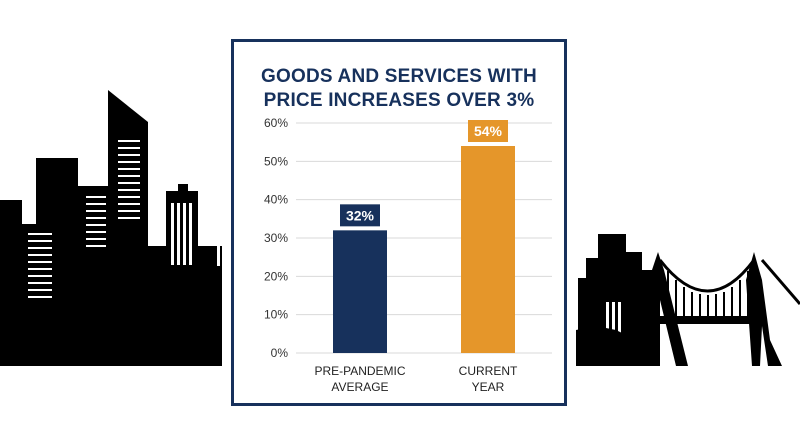 The width and height of the screenshot is (800, 447). Describe the element at coordinates (488, 387) in the screenshot. I see `category-label: YEAR` at that location.